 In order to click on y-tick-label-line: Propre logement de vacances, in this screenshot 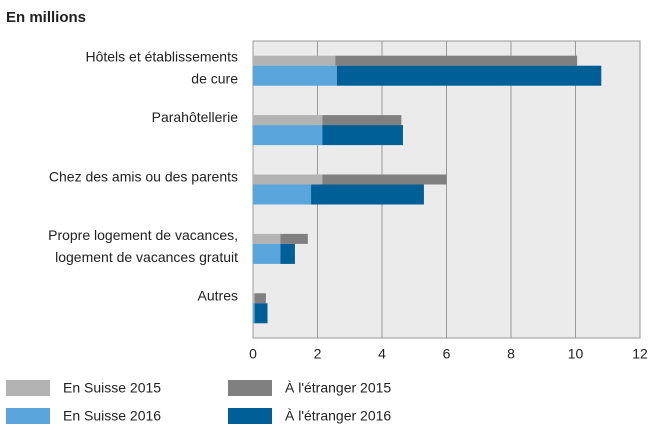, I will do `click(143, 235)`.